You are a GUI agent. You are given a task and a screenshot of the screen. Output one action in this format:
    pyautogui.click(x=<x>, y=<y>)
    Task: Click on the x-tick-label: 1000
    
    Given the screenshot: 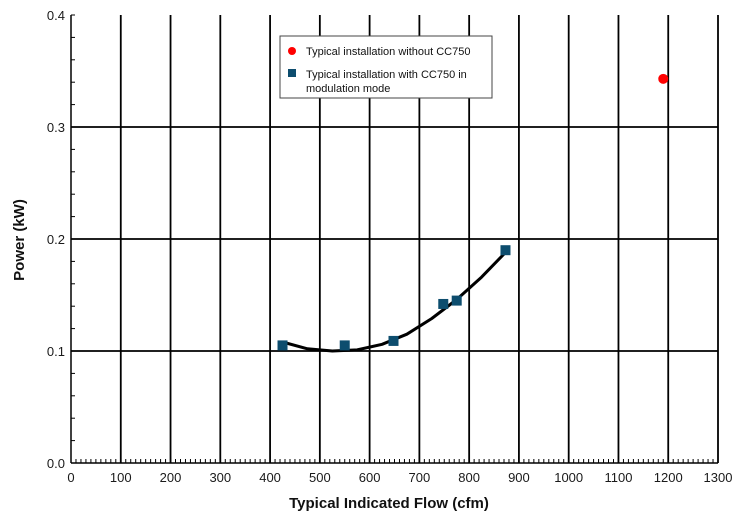 What is the action you would take?
    pyautogui.click(x=568, y=477)
    